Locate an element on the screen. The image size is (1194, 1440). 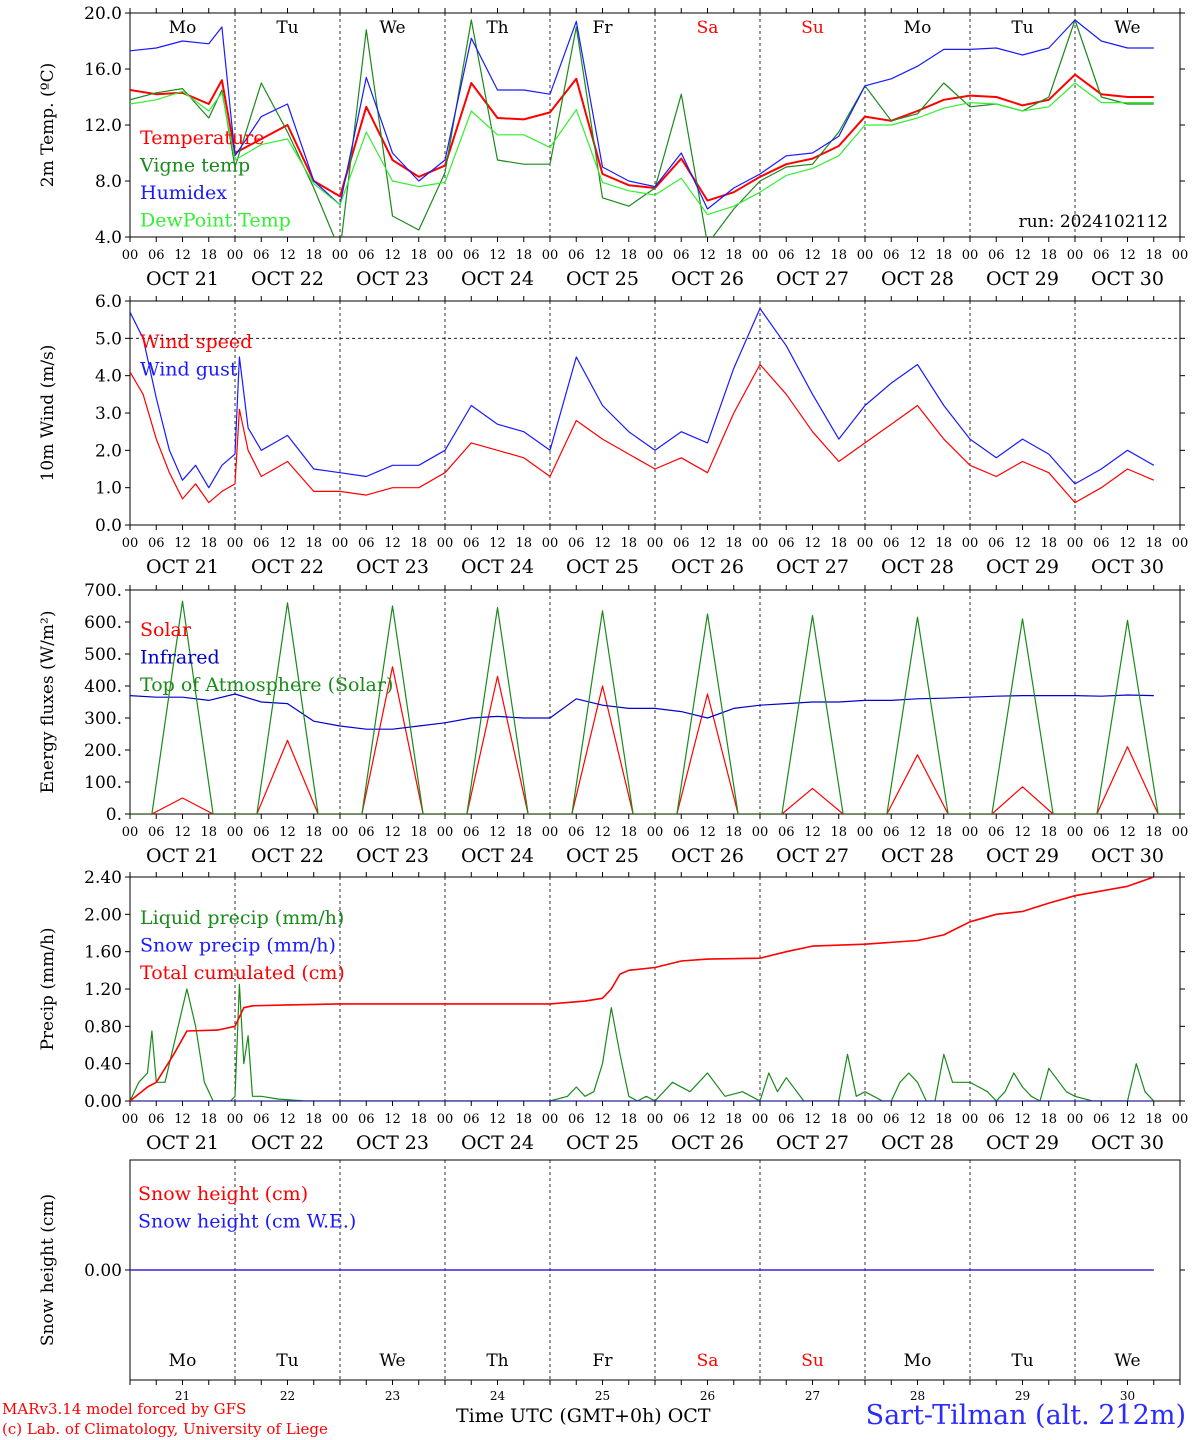
day-number-label: 26 is located at coordinates (707, 1396).